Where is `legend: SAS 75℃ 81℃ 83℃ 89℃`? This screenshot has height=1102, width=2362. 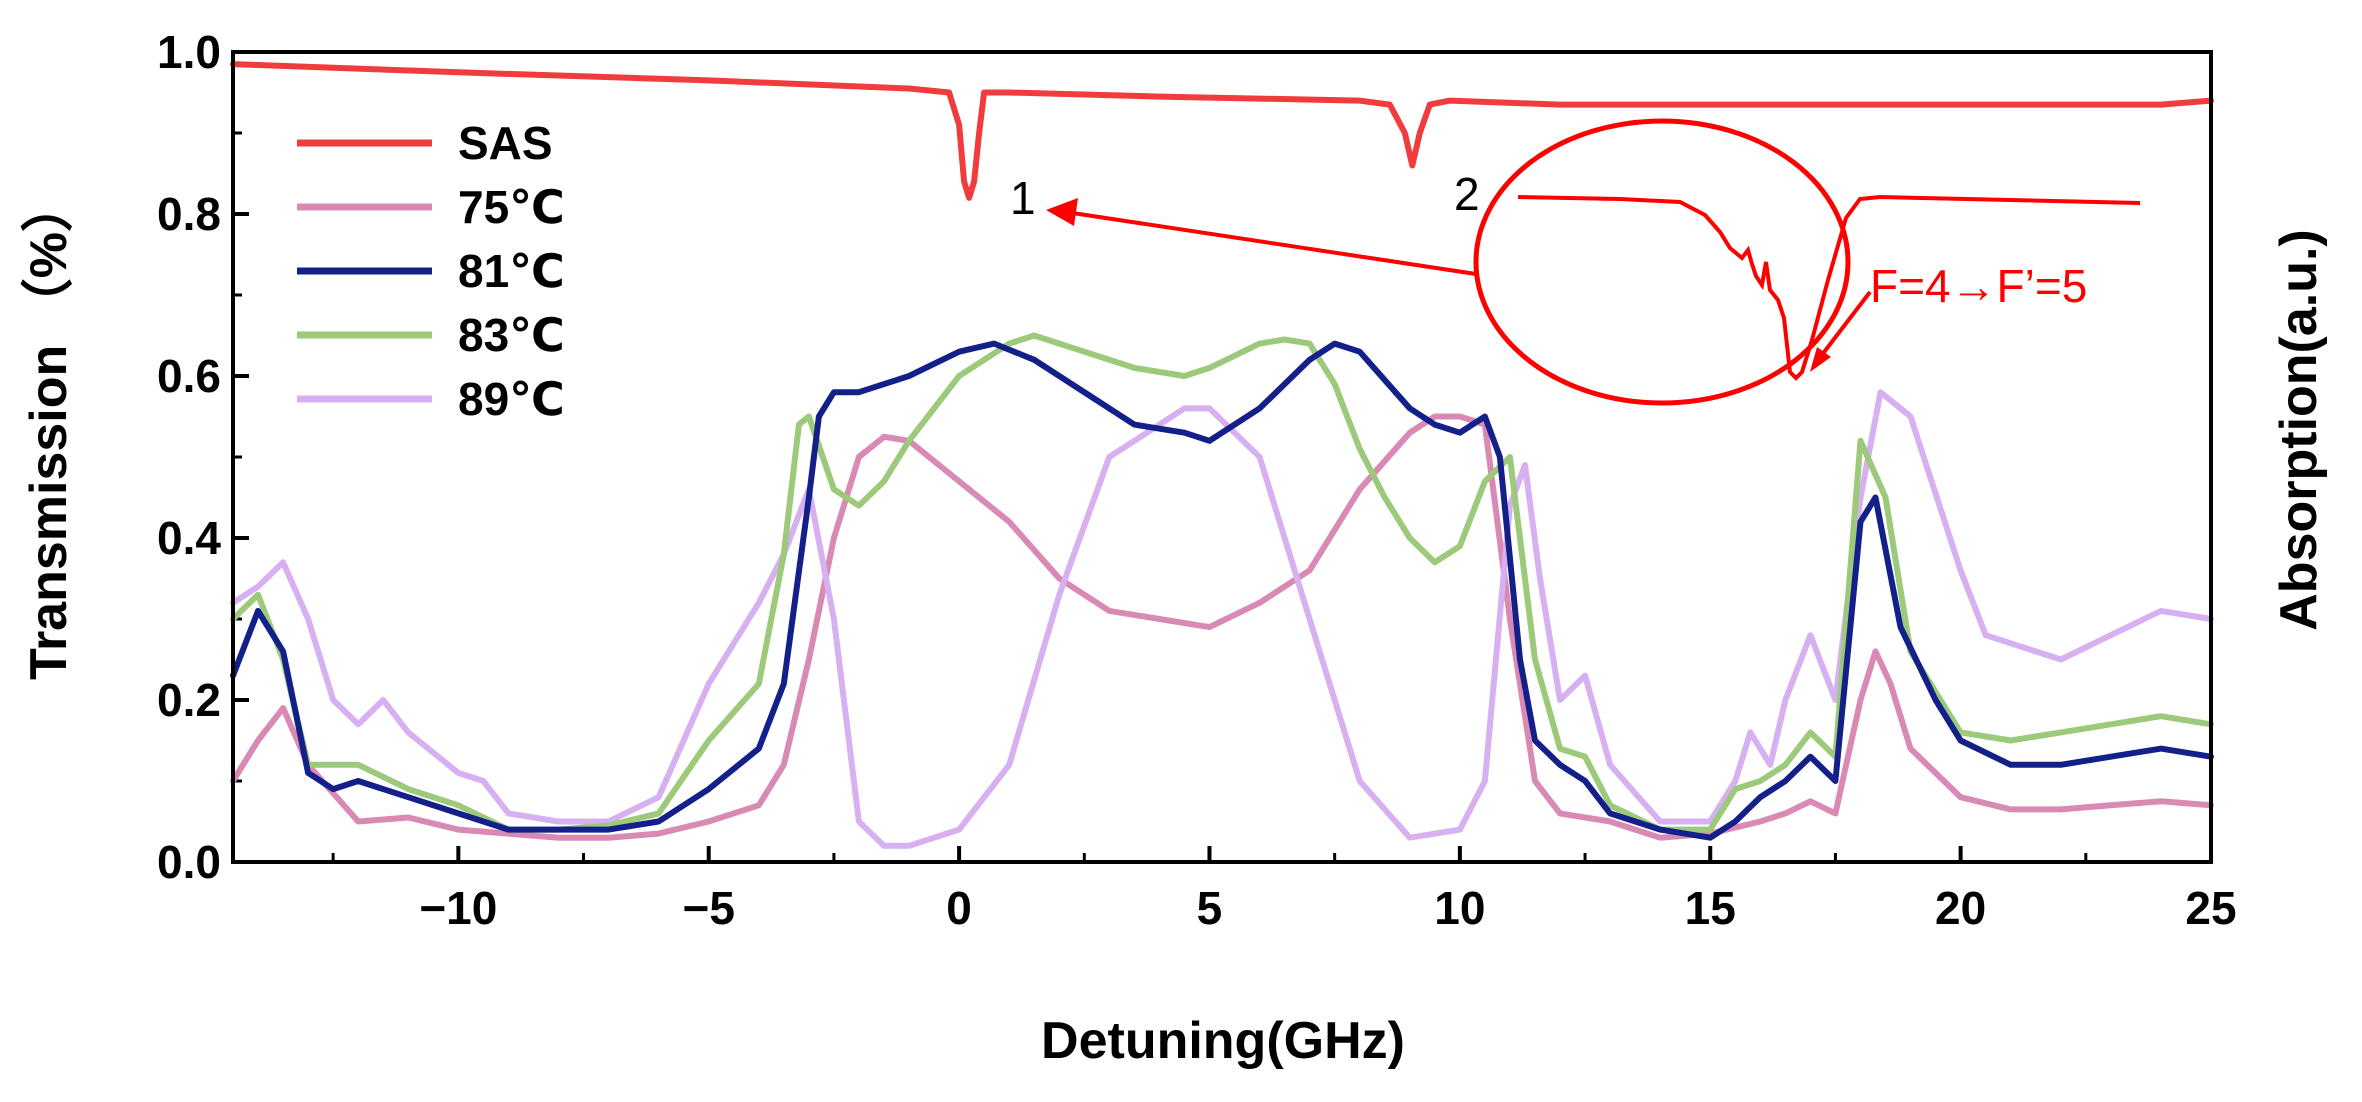 legend: SAS 75℃ 81℃ 83℃ 89℃ is located at coordinates (431, 271).